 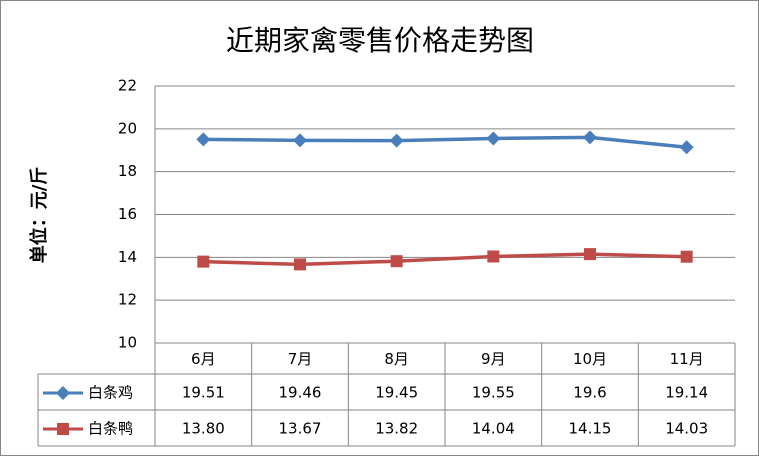 I want to click on y-tick-label: 18, so click(x=127, y=171).